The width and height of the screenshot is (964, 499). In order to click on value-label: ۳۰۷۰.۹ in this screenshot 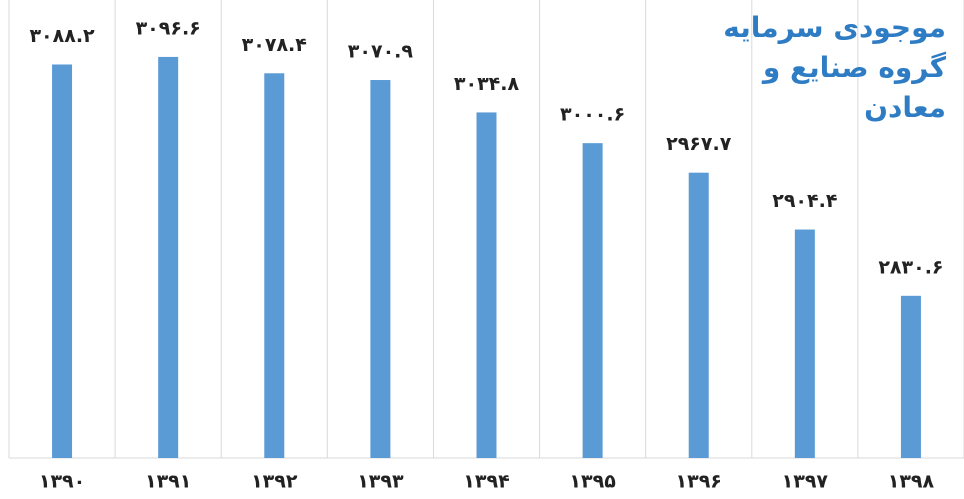, I will do `click(381, 52)`.